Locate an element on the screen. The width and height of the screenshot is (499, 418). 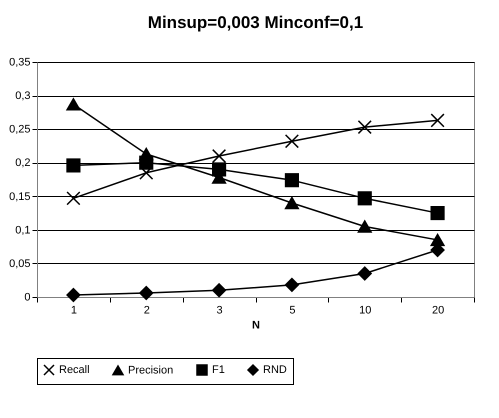
y-tick-label: 0,05 is located at coordinates (19, 264).